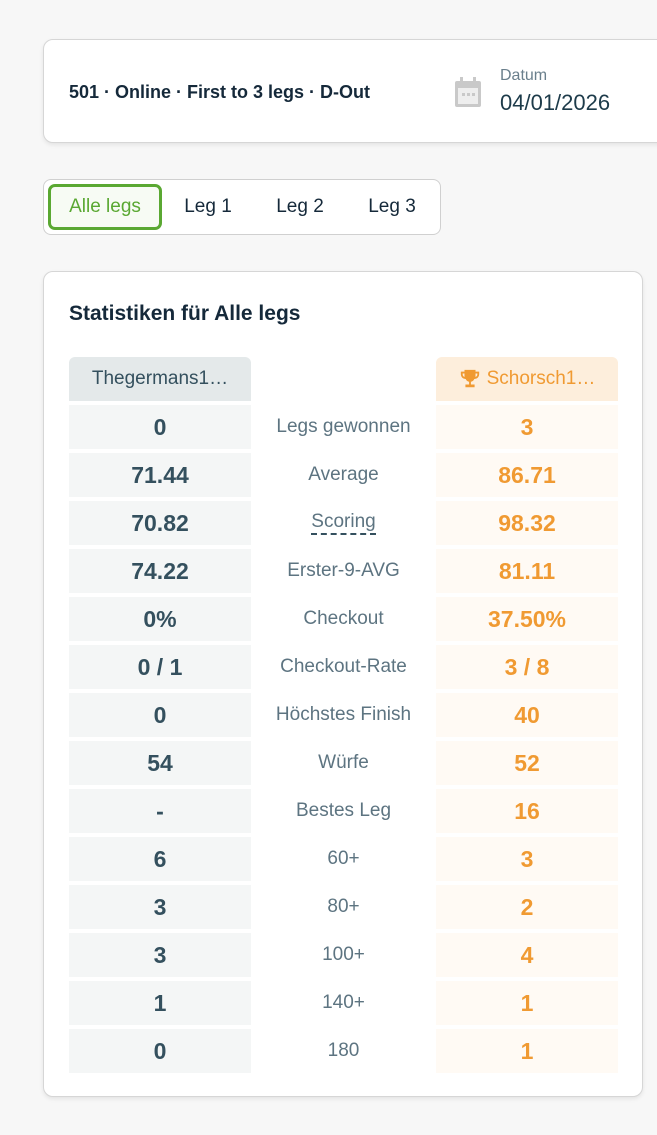 This screenshot has width=657, height=1135. Describe the element at coordinates (527, 907) in the screenshot. I see `stat-right-value: 2` at that location.